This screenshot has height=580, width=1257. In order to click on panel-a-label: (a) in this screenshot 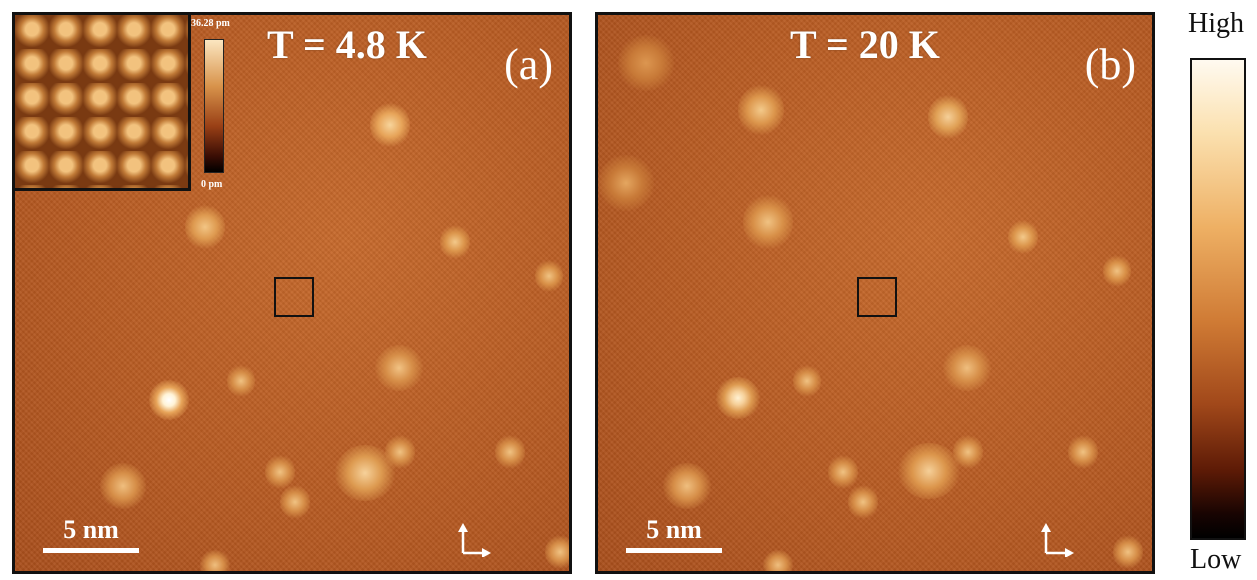, I will do `click(528, 64)`.